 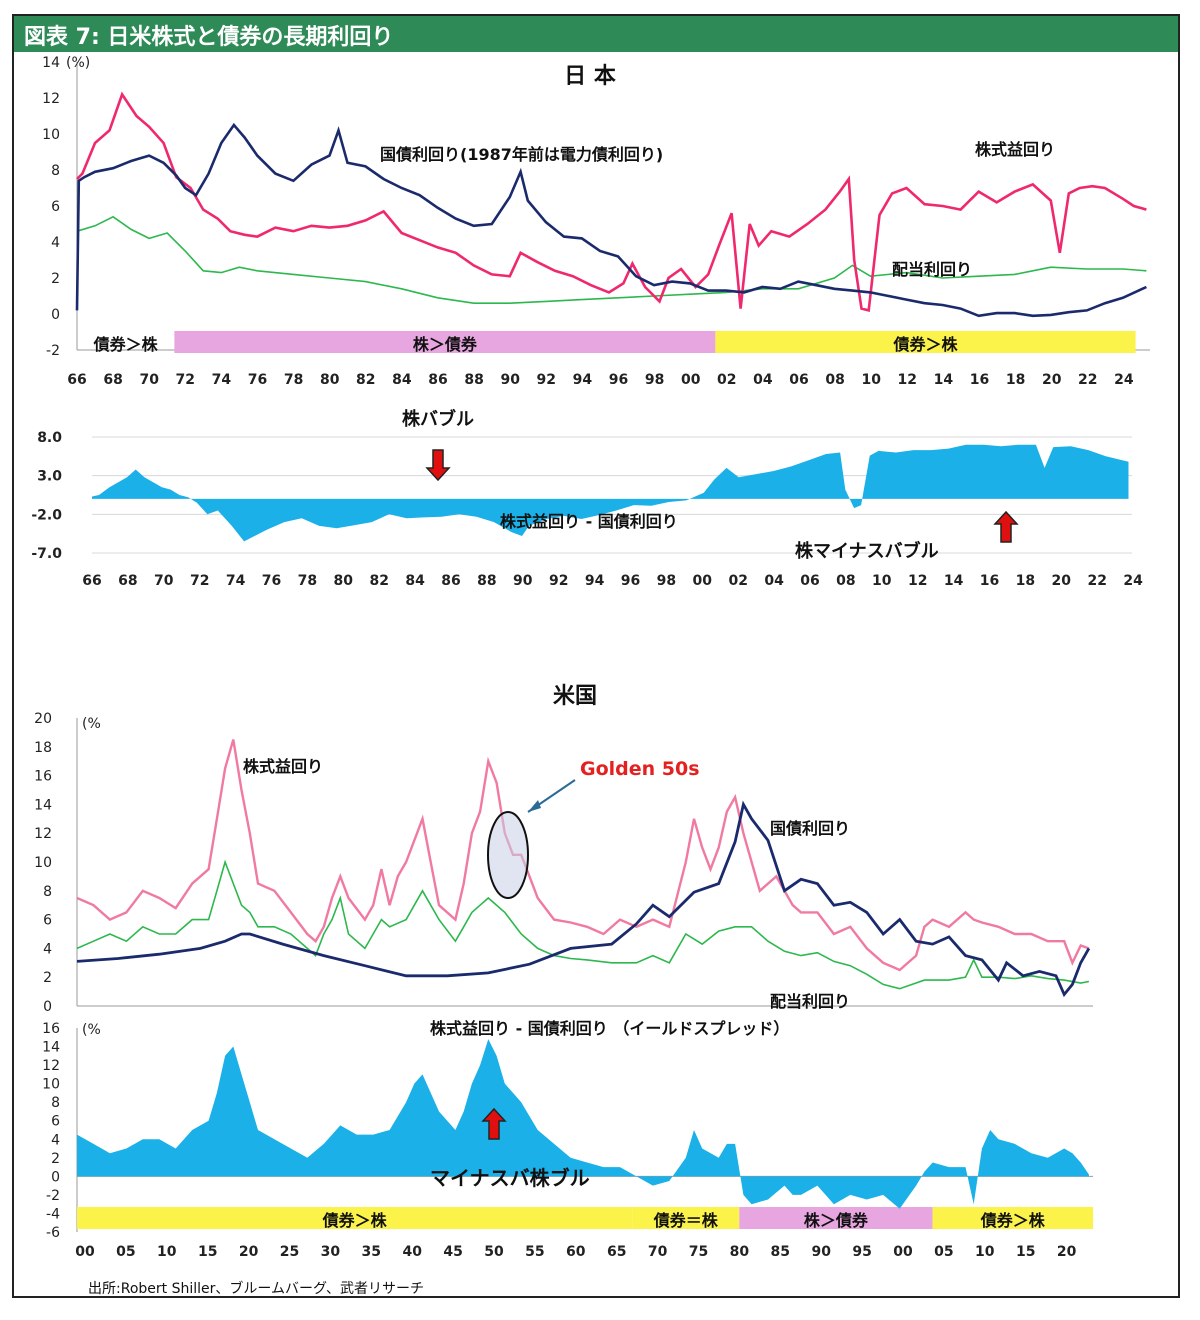 I want to click on jp-negative-bubble-label: 株マイナスバブル, so click(x=867, y=551).